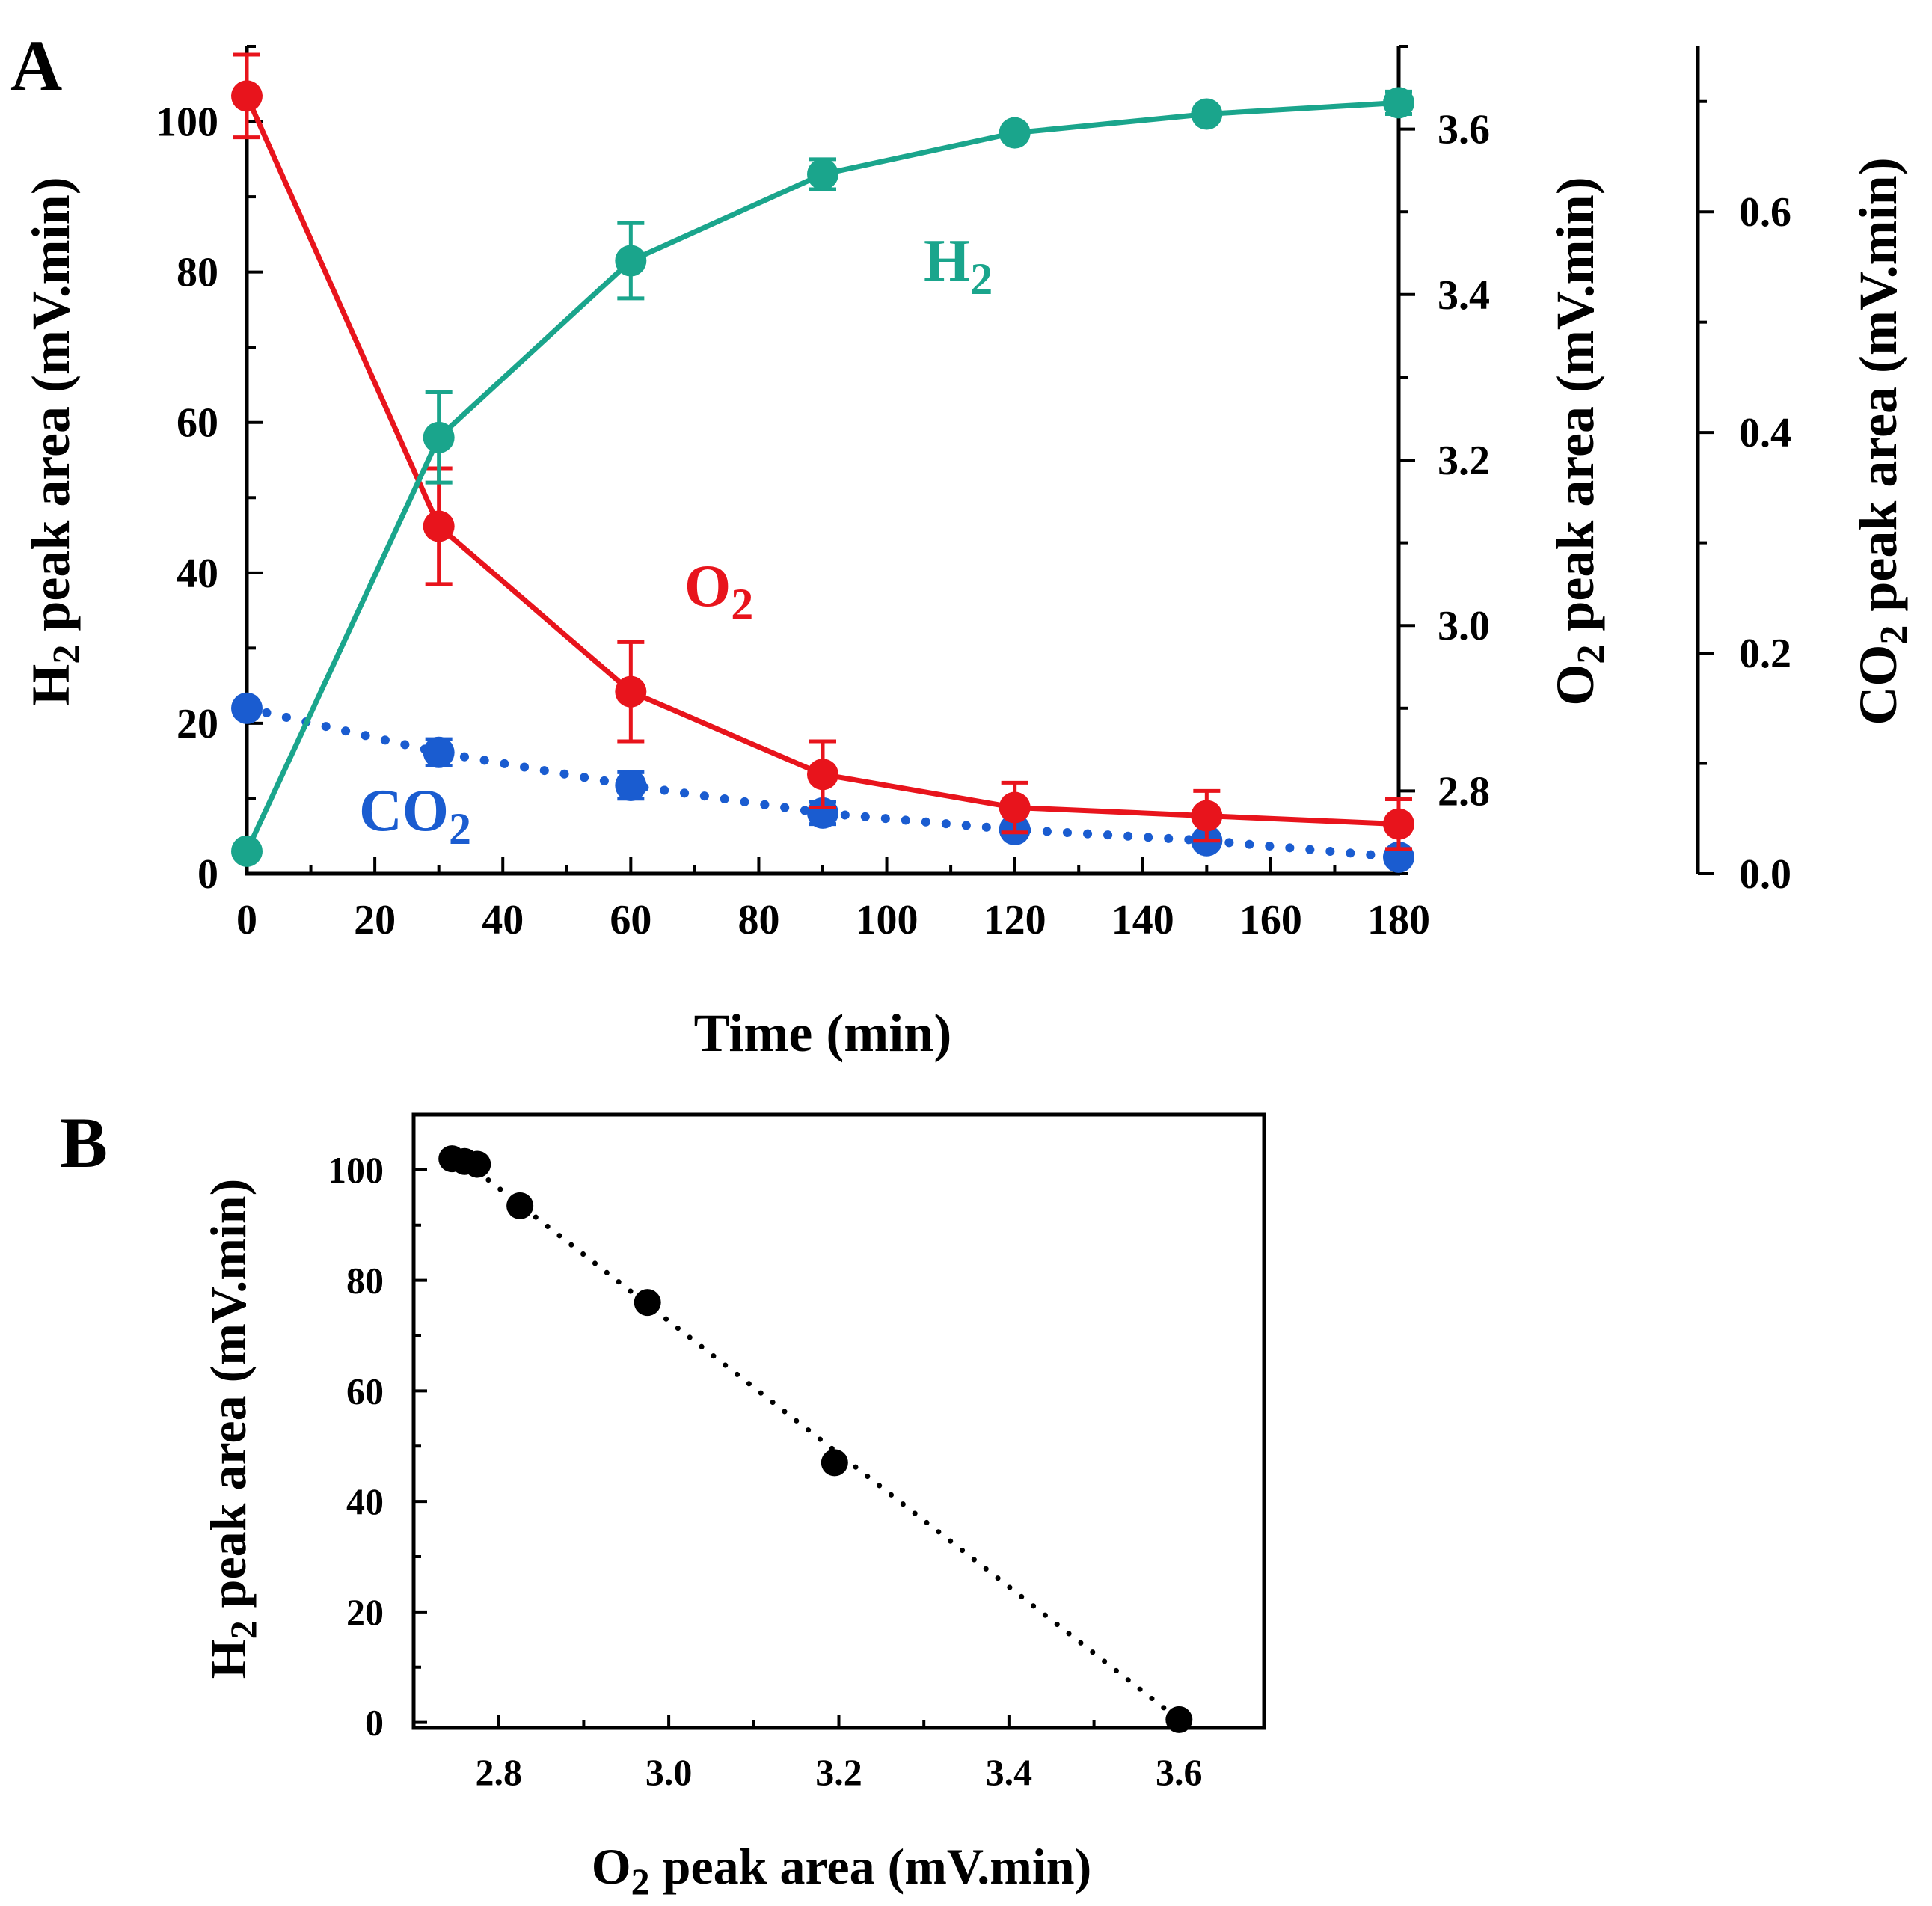 This screenshot has width=1932, height=1906. Describe the element at coordinates (197, 273) in the screenshot. I see `left-tick-label: 80` at that location.